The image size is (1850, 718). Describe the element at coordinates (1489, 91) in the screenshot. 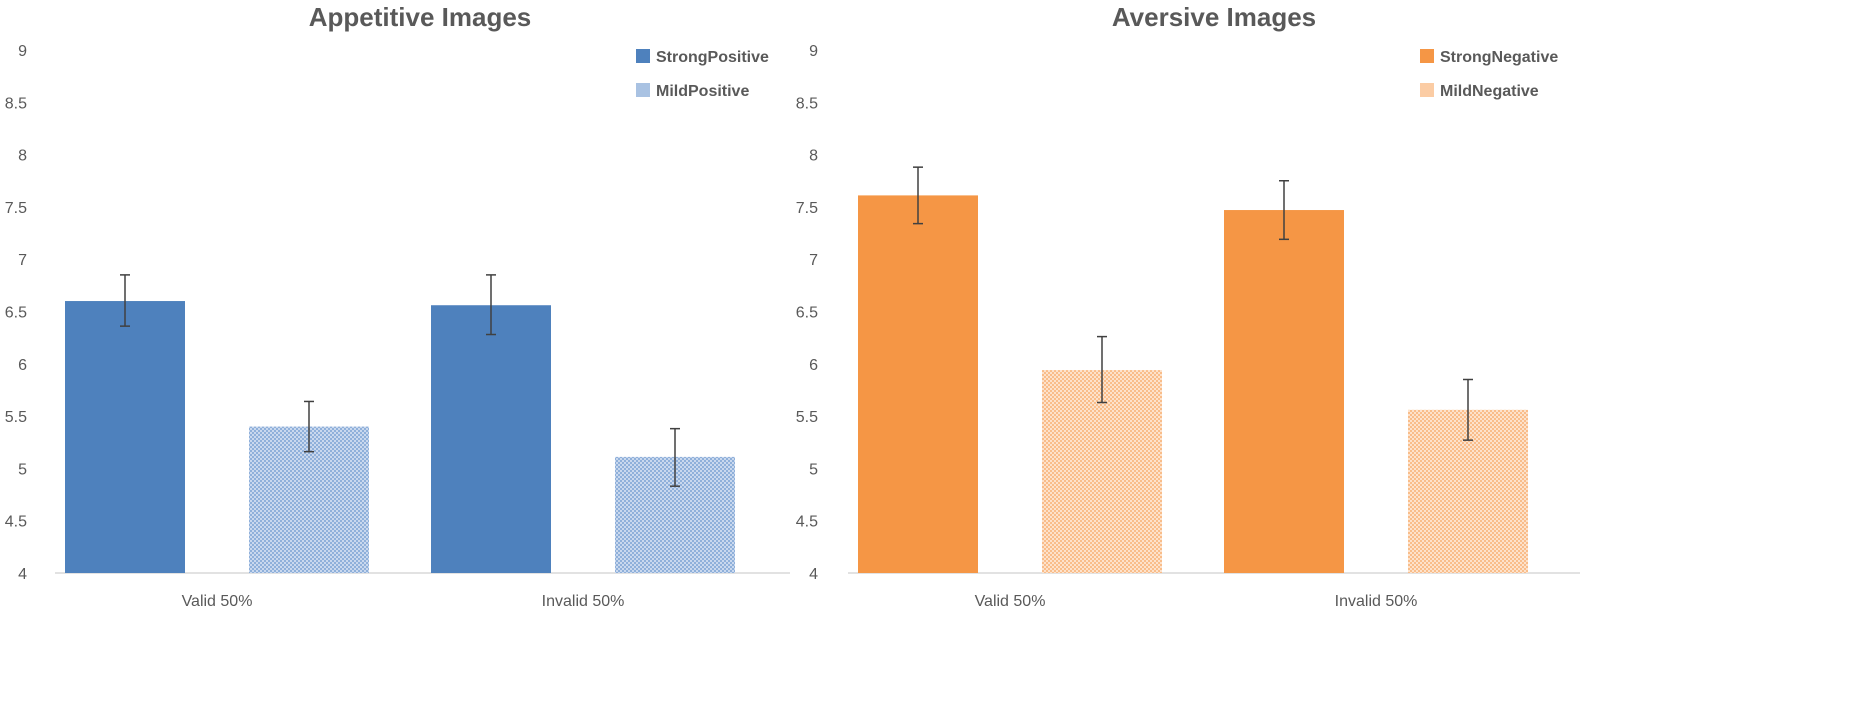

I see `legend-label-mild-negative: MildNegative` at that location.